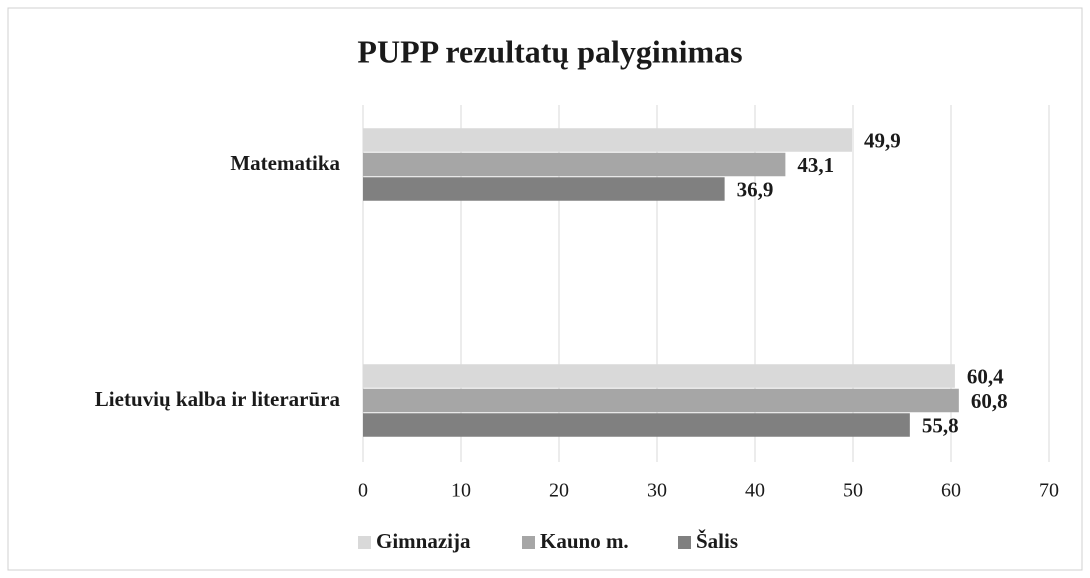 The image size is (1090, 578). What do you see at coordinates (951, 491) in the screenshot?
I see `x-tick-label: 60` at bounding box center [951, 491].